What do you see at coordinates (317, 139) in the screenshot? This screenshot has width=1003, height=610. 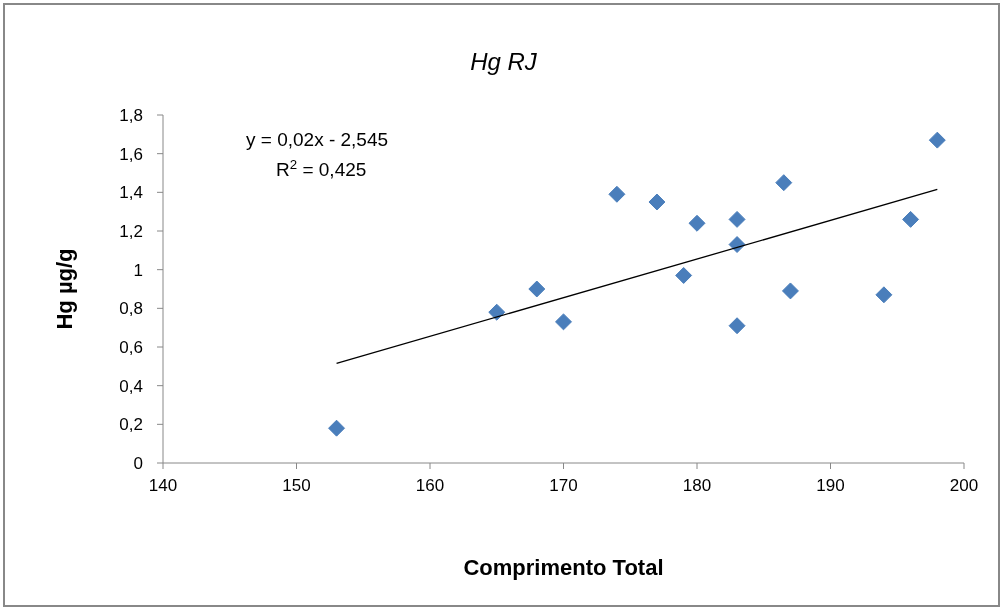 I see `annotation: y = 0,02x - 2,545` at bounding box center [317, 139].